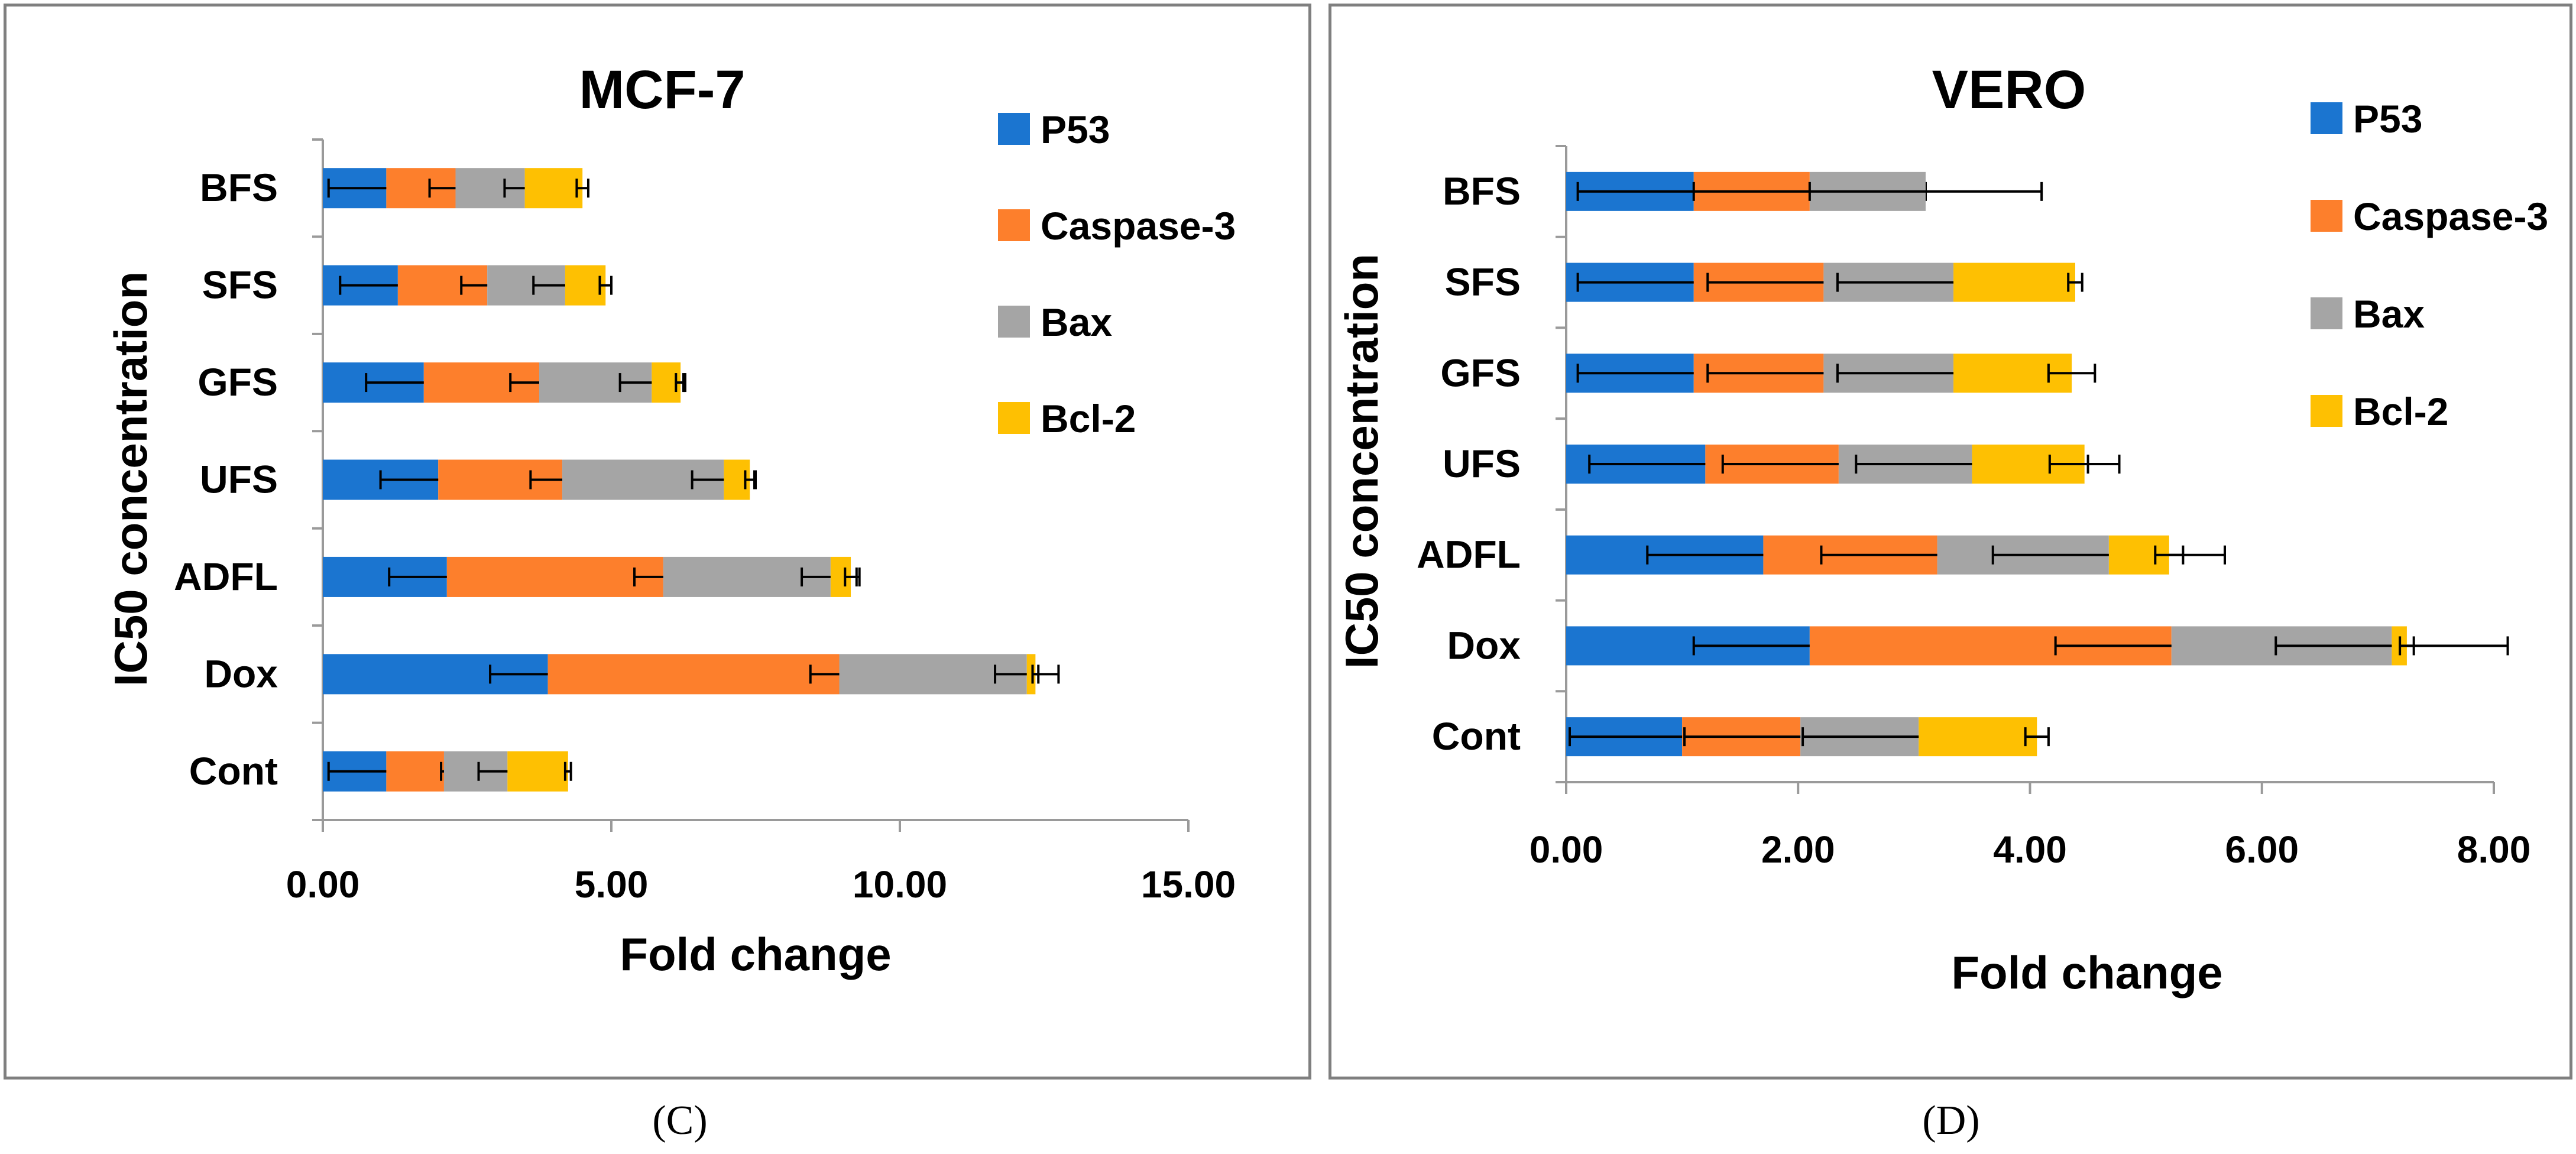  Describe the element at coordinates (1480, 372) in the screenshot. I see `vero-category-label: GFS` at that location.